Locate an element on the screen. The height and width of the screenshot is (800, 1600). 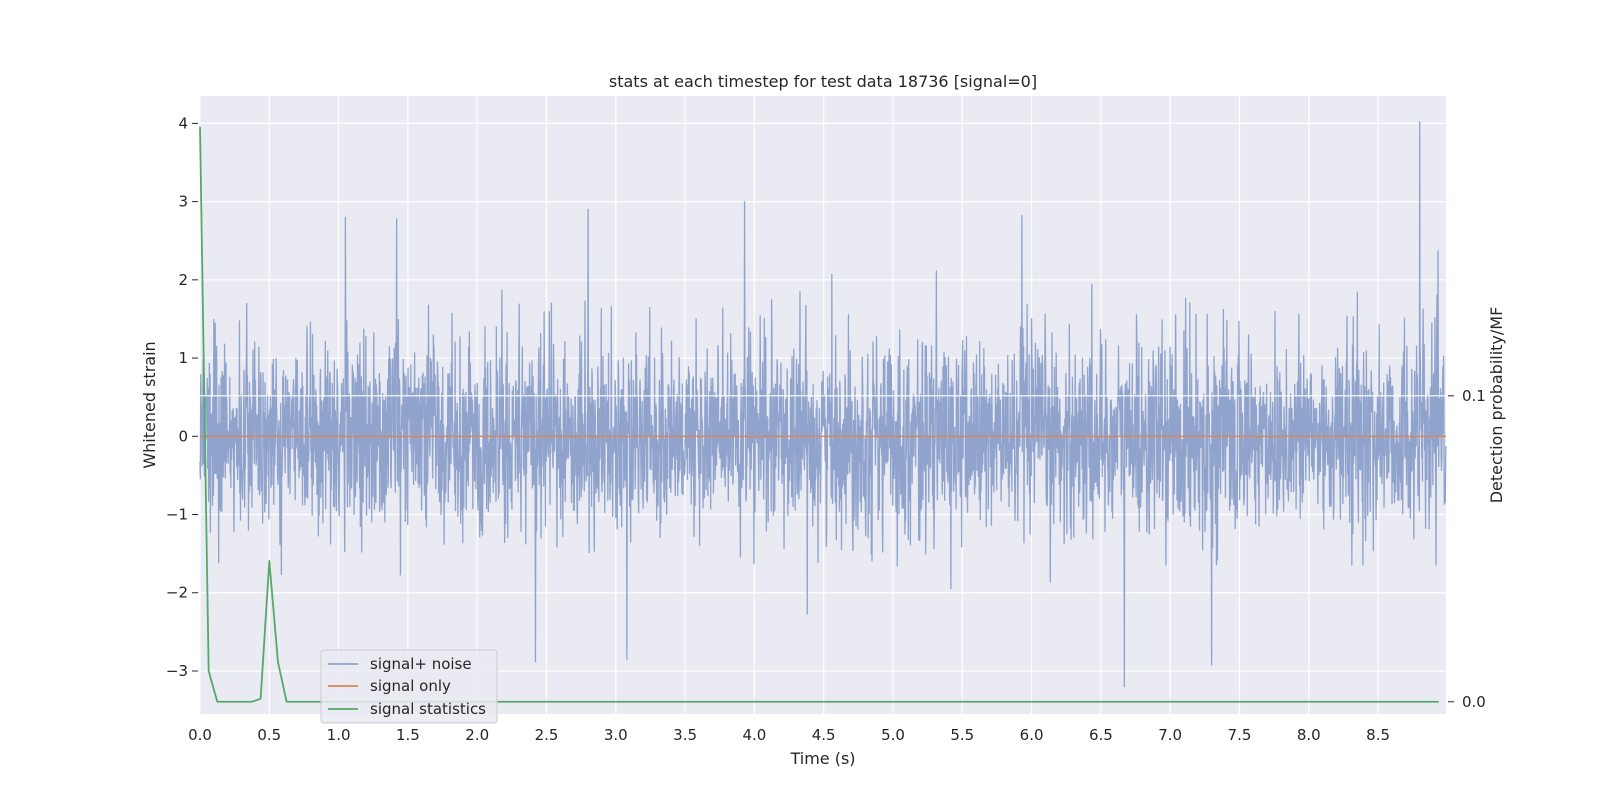
x-tick-label: 6.0 is located at coordinates (1032, 735).